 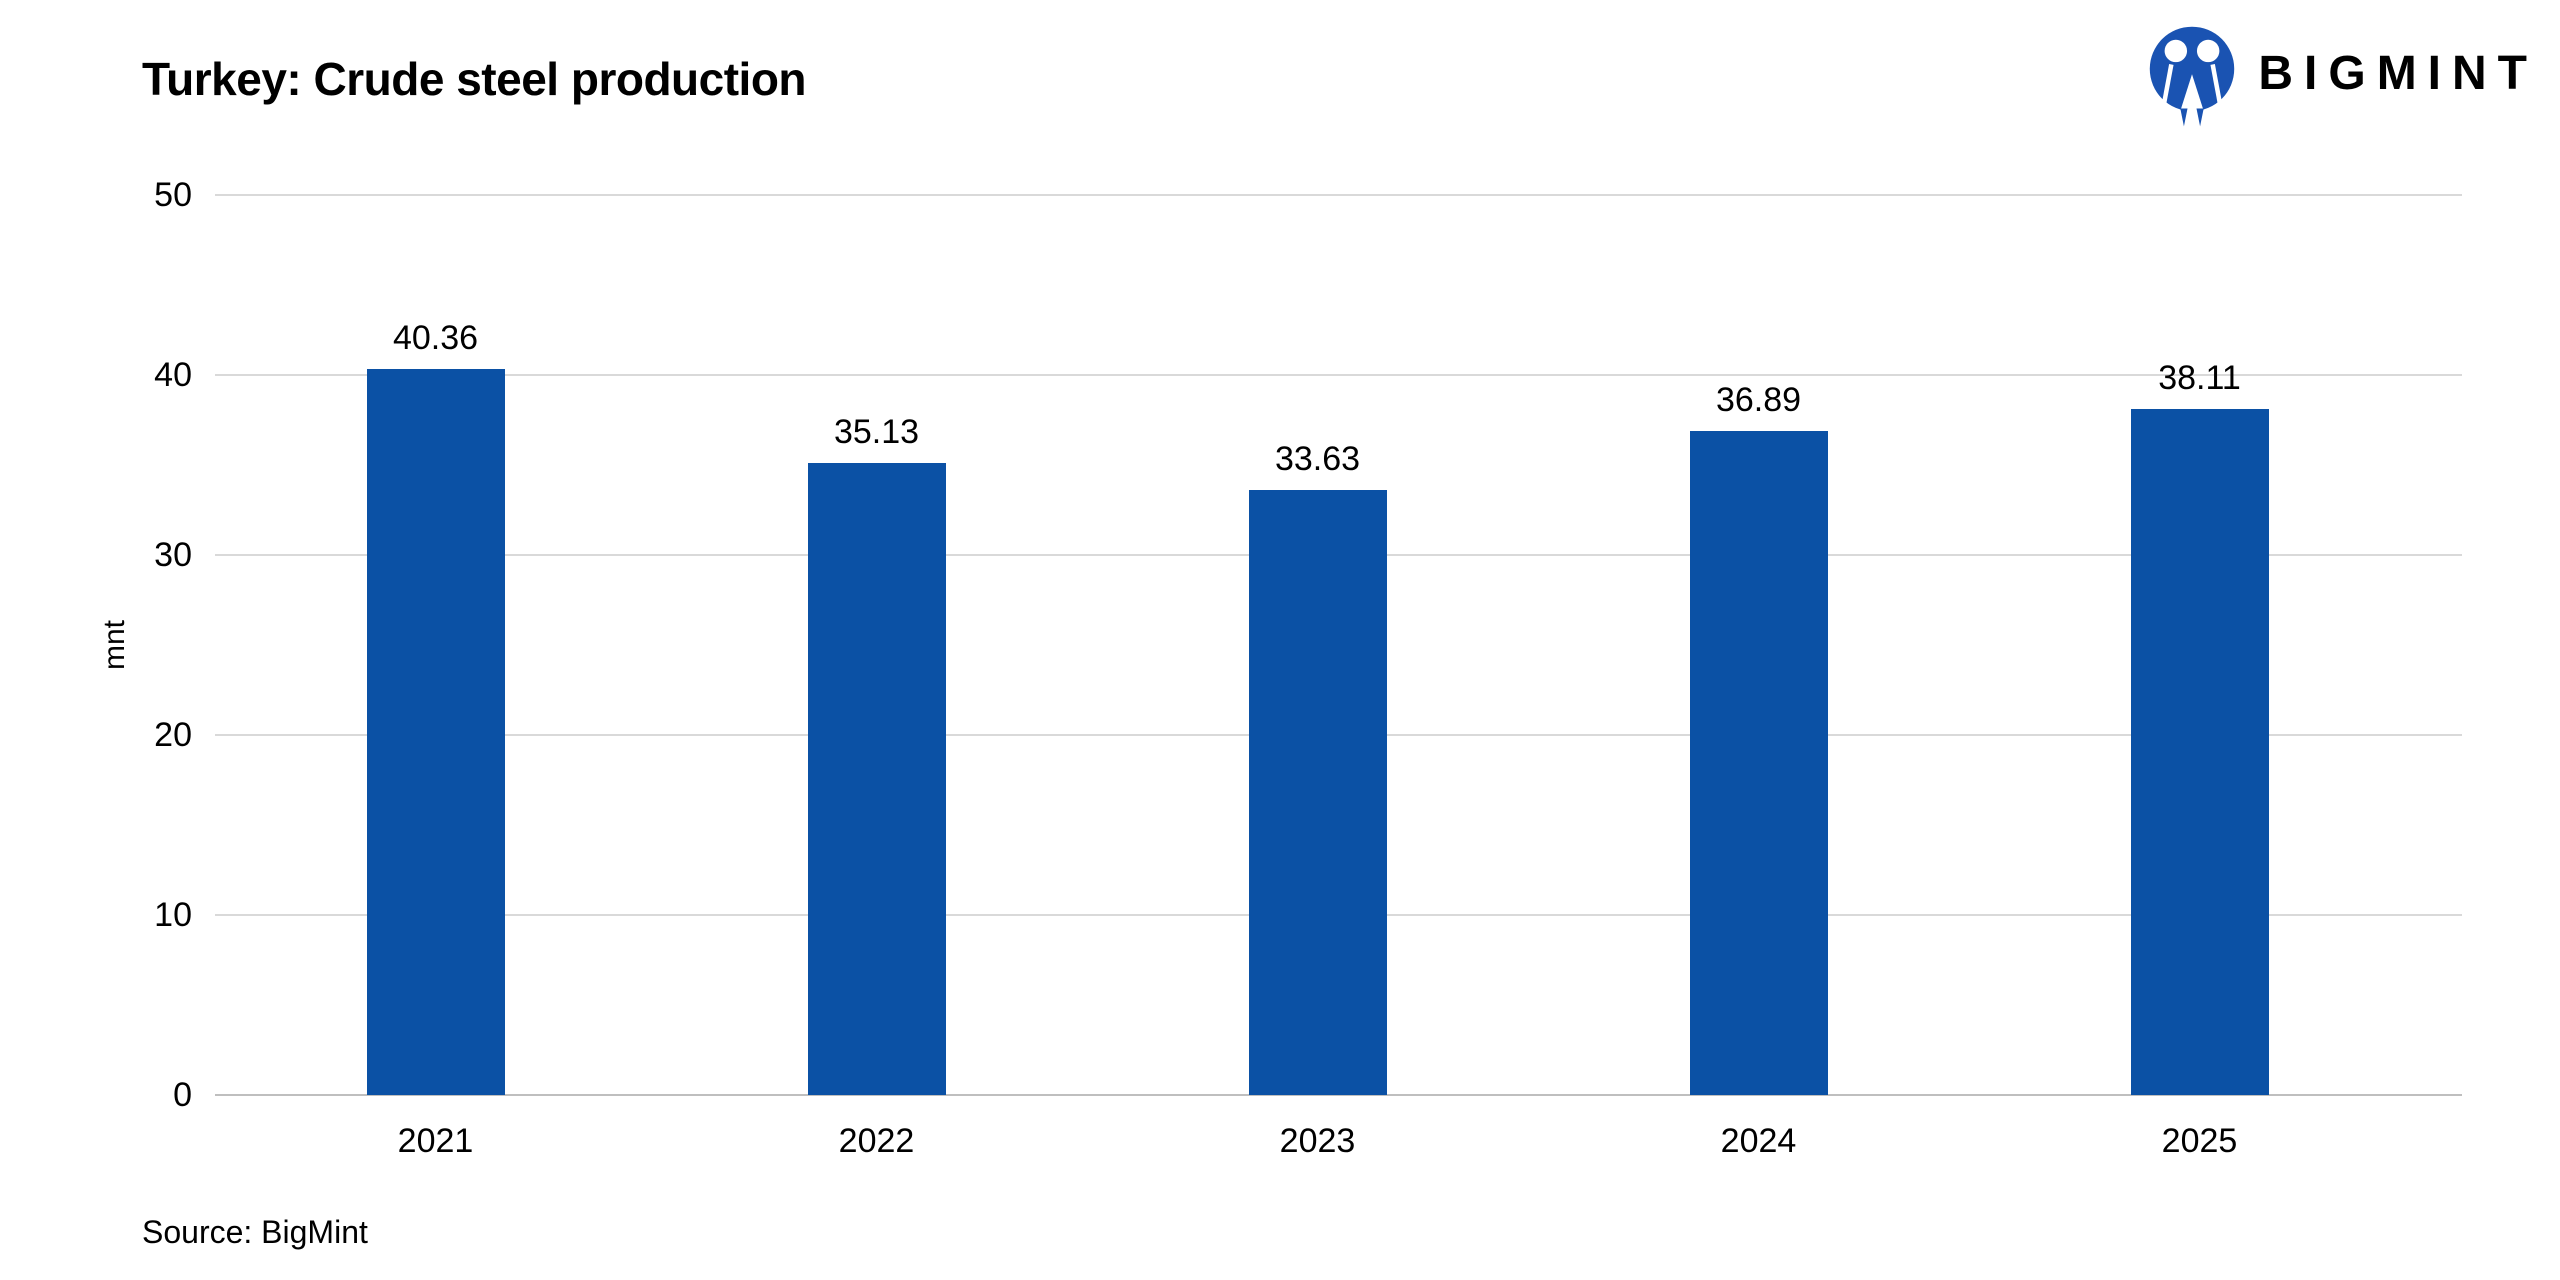 What do you see at coordinates (173, 915) in the screenshot?
I see `y-tick-label-10: 10` at bounding box center [173, 915].